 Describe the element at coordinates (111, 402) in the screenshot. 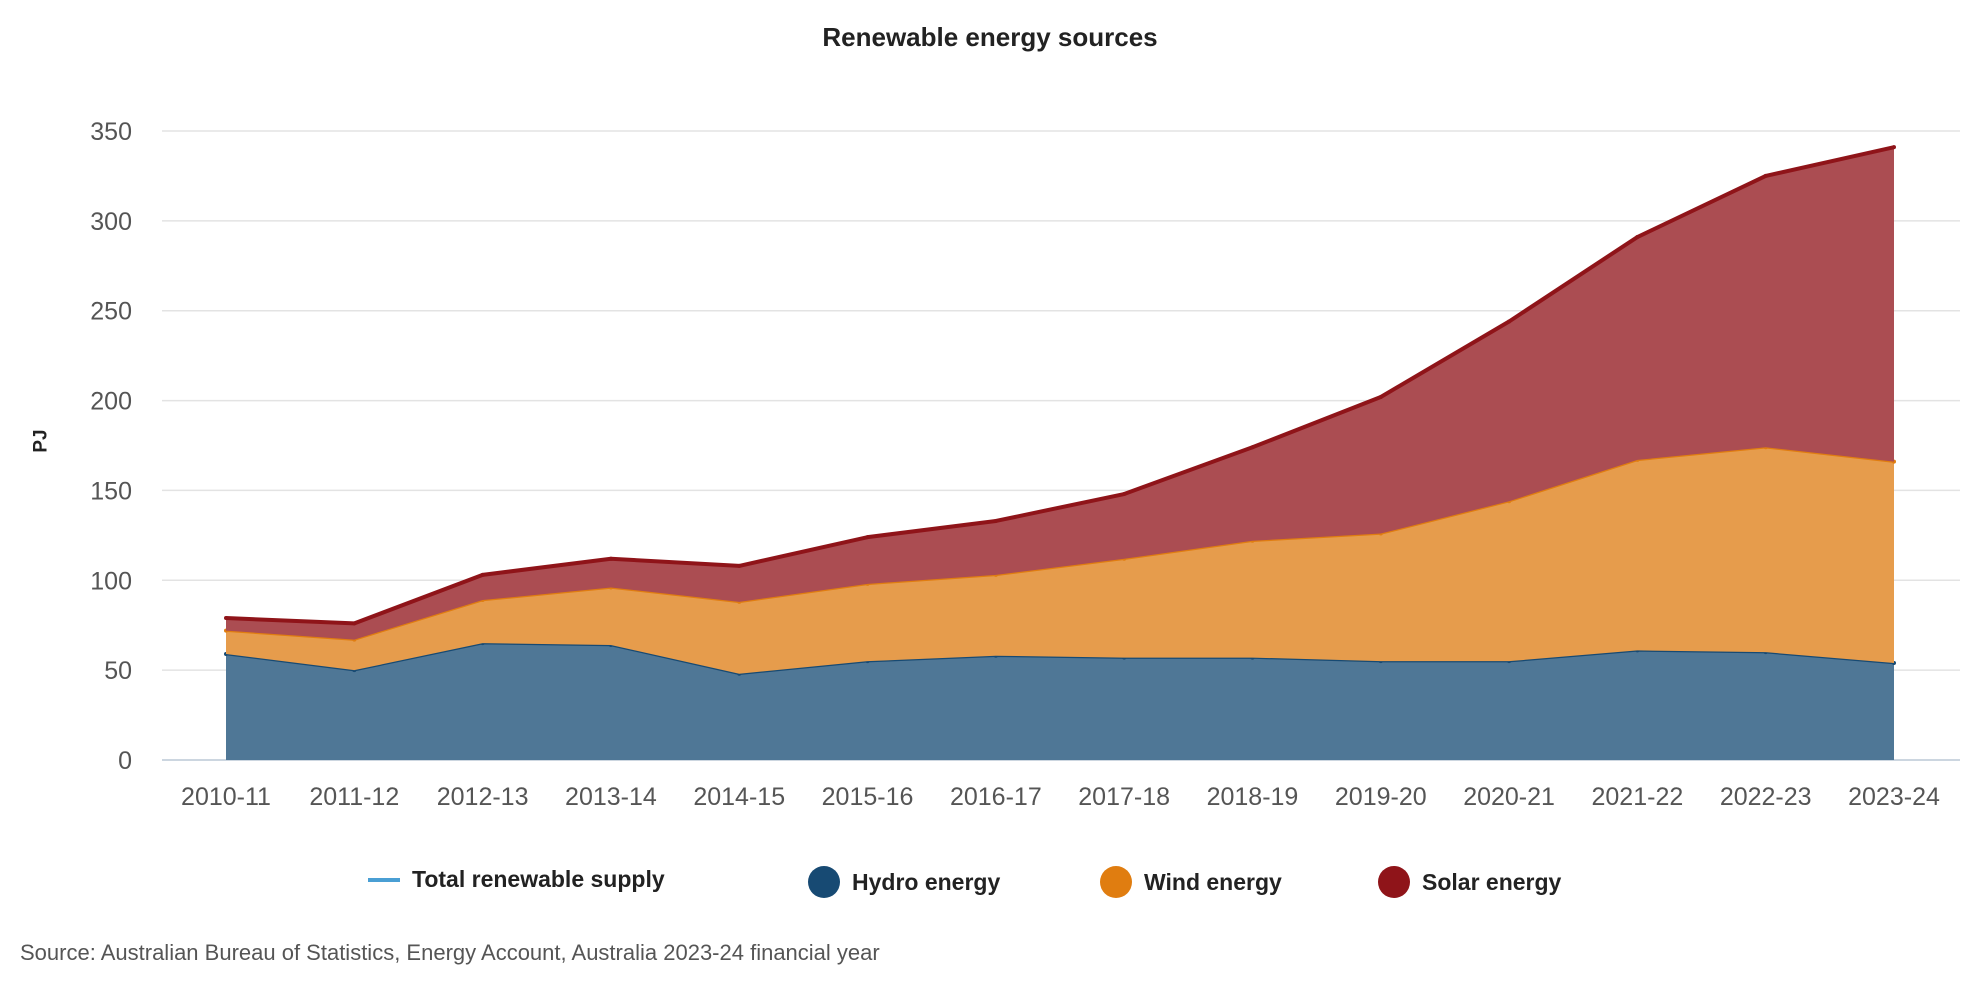

I see `y-tick-label: 200` at that location.